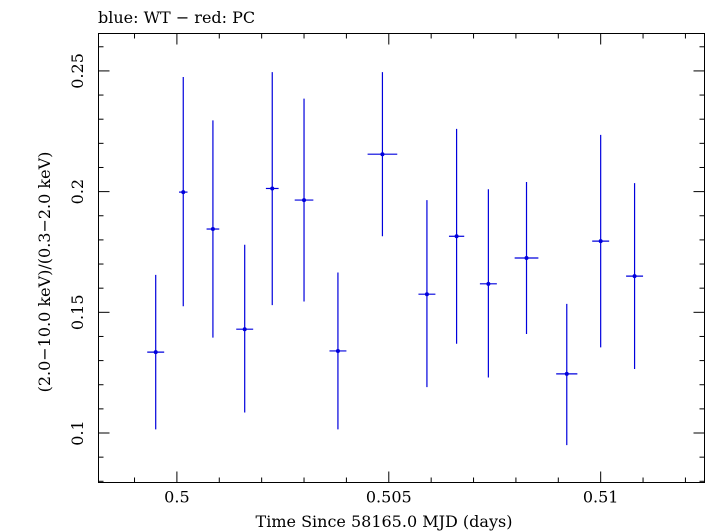  Describe the element at coordinates (176, 497) in the screenshot. I see `x-tick-label: 0.5` at that location.